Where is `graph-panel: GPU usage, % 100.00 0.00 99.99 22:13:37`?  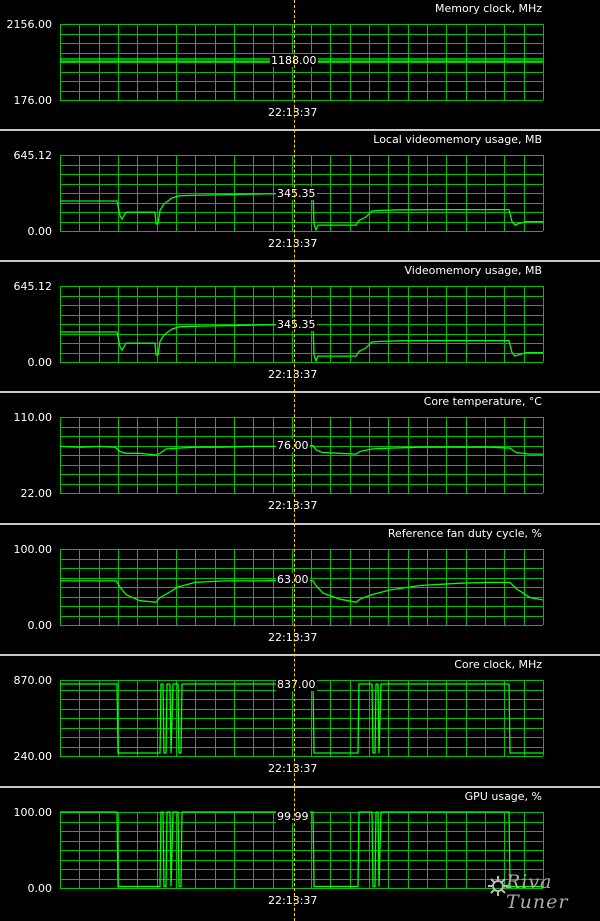
graph-panel: GPU usage, % 100.00 0.00 99.99 22:13:37 is located at coordinates (300, 852).